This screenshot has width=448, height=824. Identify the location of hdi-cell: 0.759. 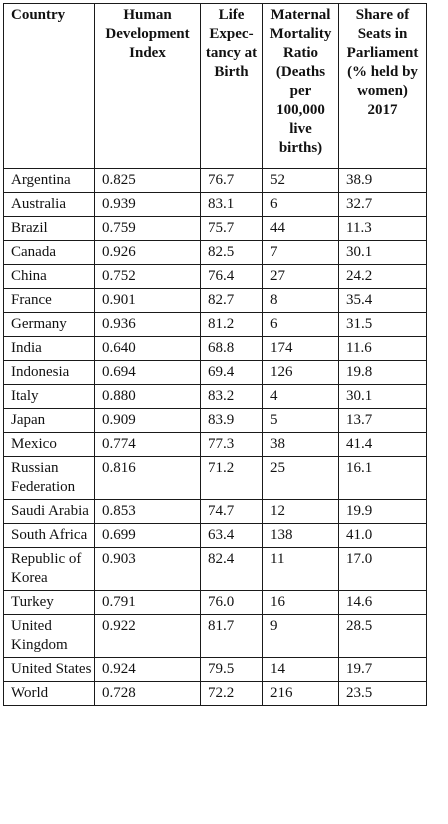
(147, 228).